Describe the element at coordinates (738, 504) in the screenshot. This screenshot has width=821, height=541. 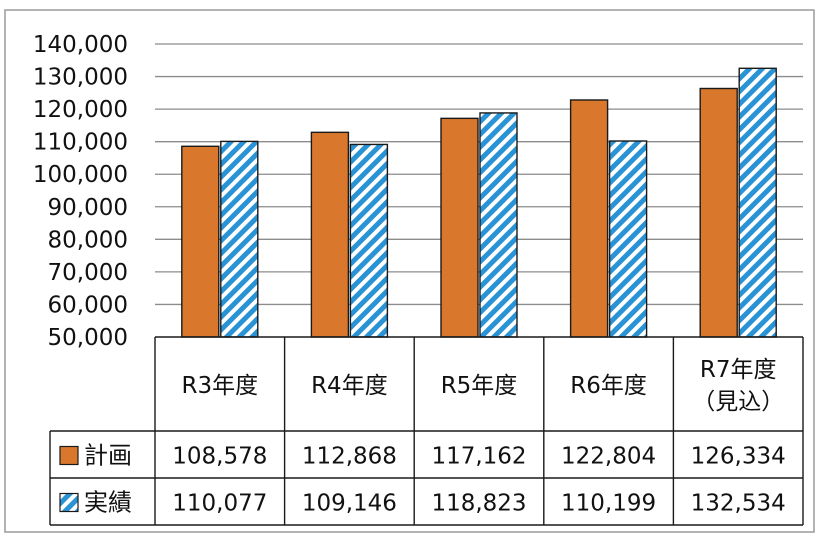
I see `table-value-cell: 132,534` at that location.